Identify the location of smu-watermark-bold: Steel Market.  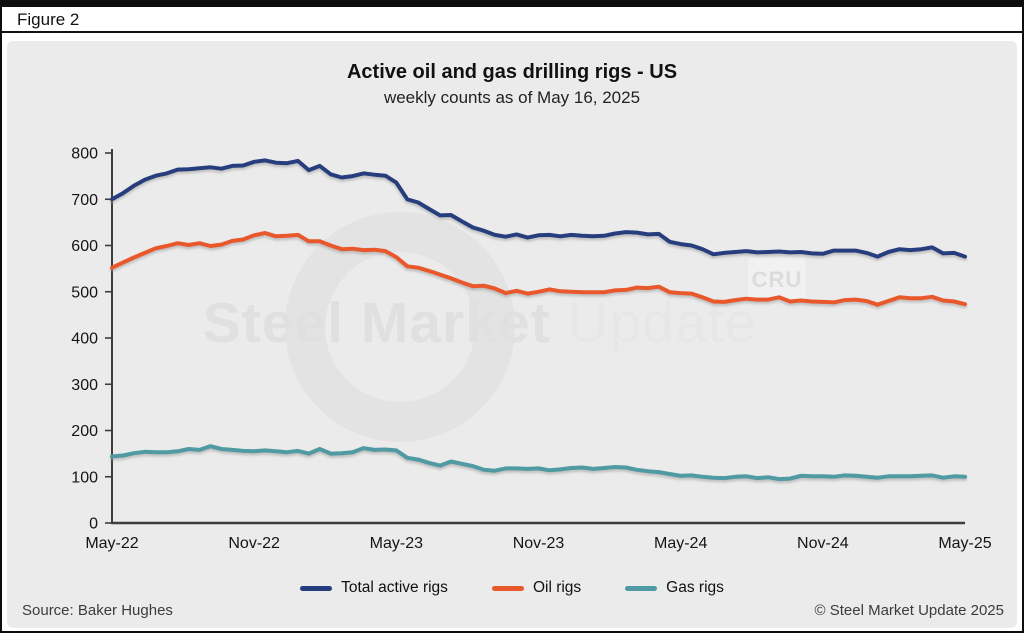
(376, 323).